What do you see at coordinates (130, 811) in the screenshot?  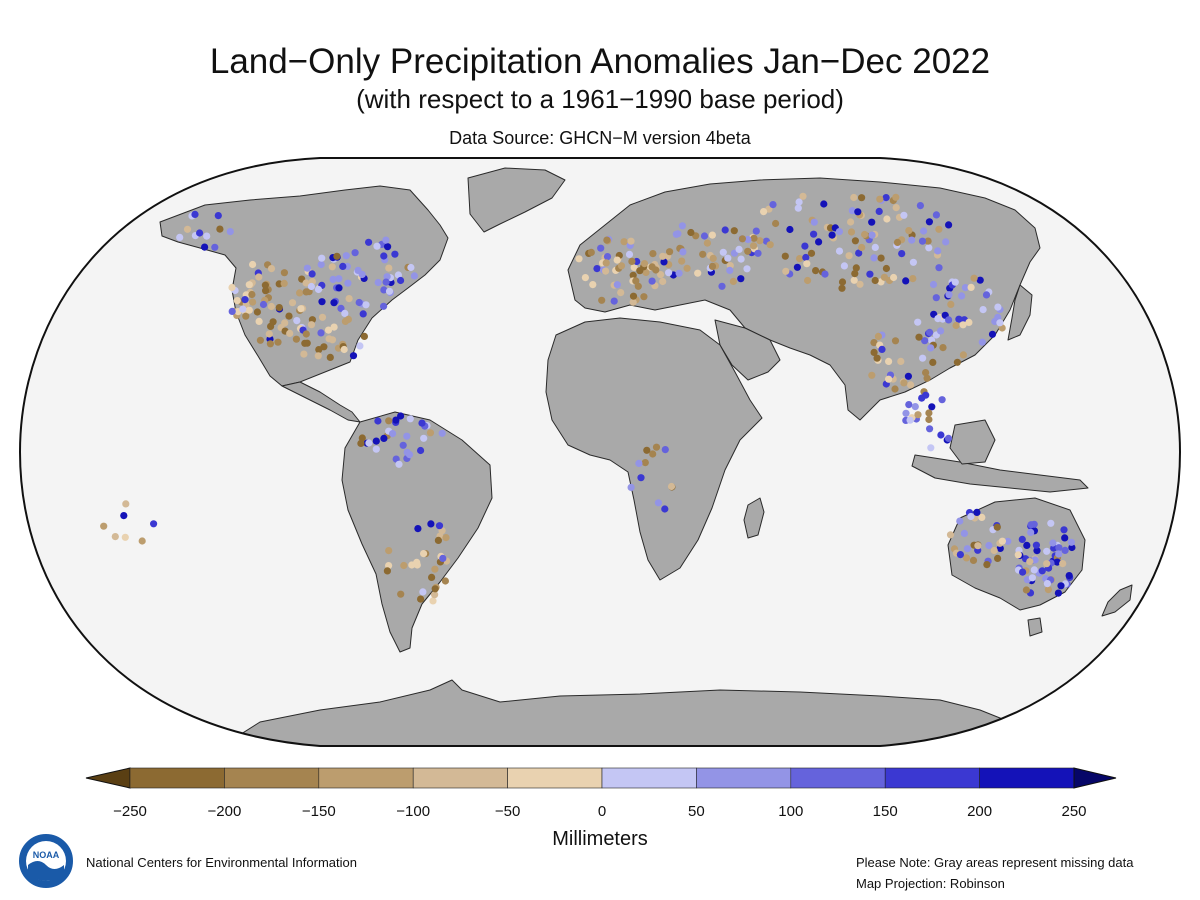 I see `colorbar-tick-label: −250` at bounding box center [130, 811].